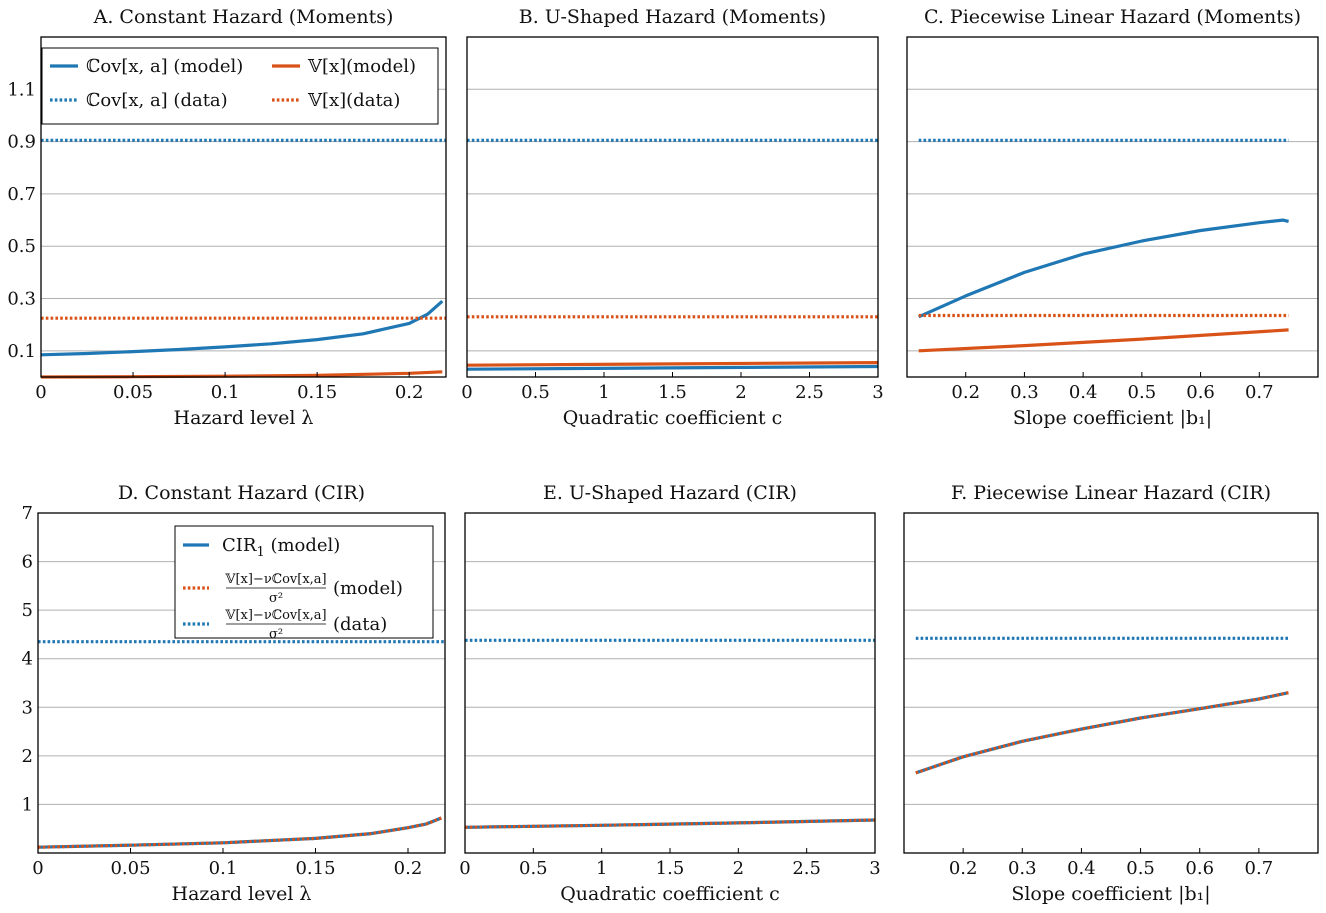 Image resolution: width=1326 pixels, height=913 pixels. I want to click on y-tick-label: 6, so click(27, 562).